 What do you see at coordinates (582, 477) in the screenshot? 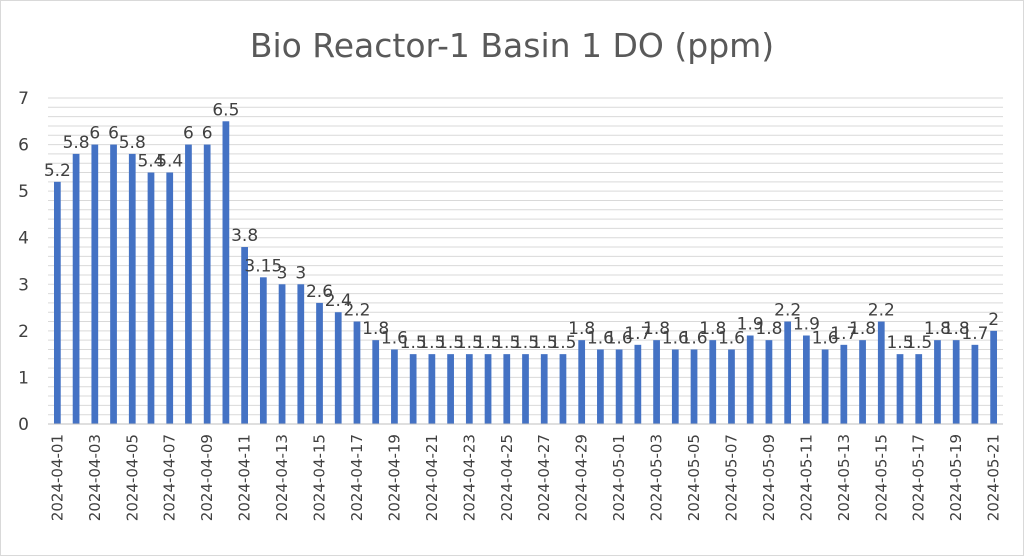
I see `x-tick-label: 2024-04-29` at bounding box center [582, 477].